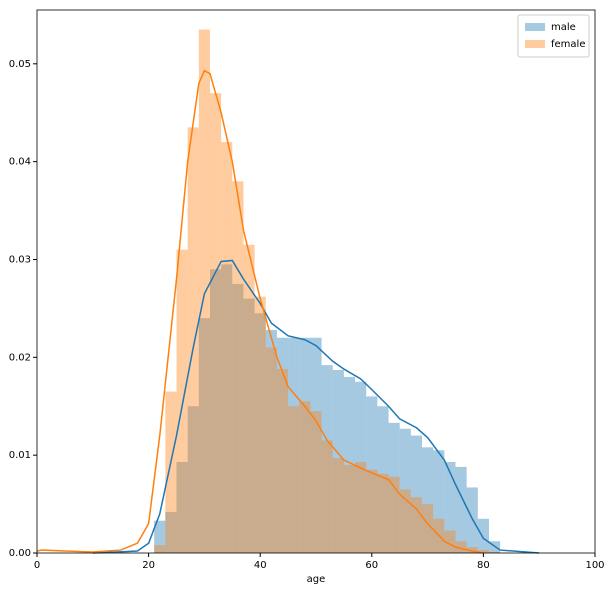 The height and width of the screenshot is (592, 610). Describe the element at coordinates (260, 565) in the screenshot. I see `x-tick-label: 40` at that location.